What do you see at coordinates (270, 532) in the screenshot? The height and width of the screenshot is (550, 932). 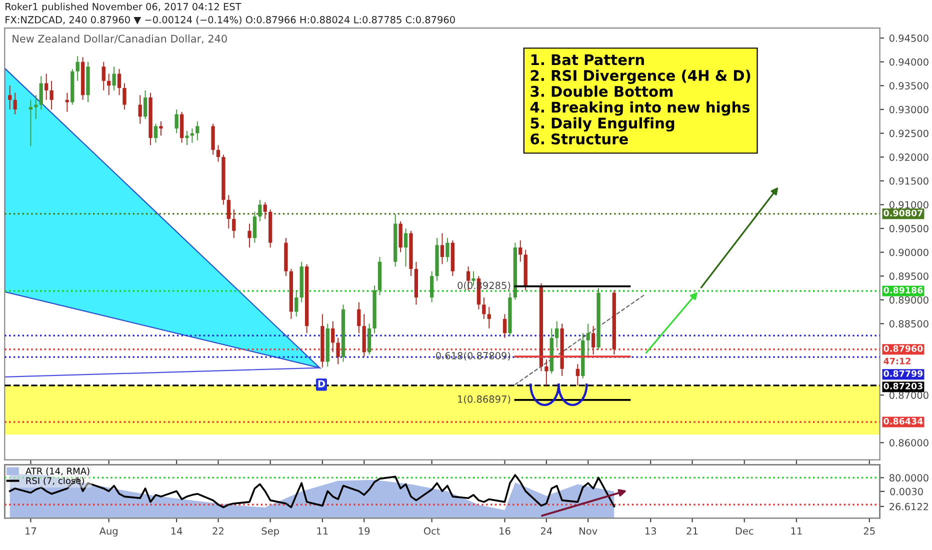 I see `x-tick-label: Sep` at bounding box center [270, 532].